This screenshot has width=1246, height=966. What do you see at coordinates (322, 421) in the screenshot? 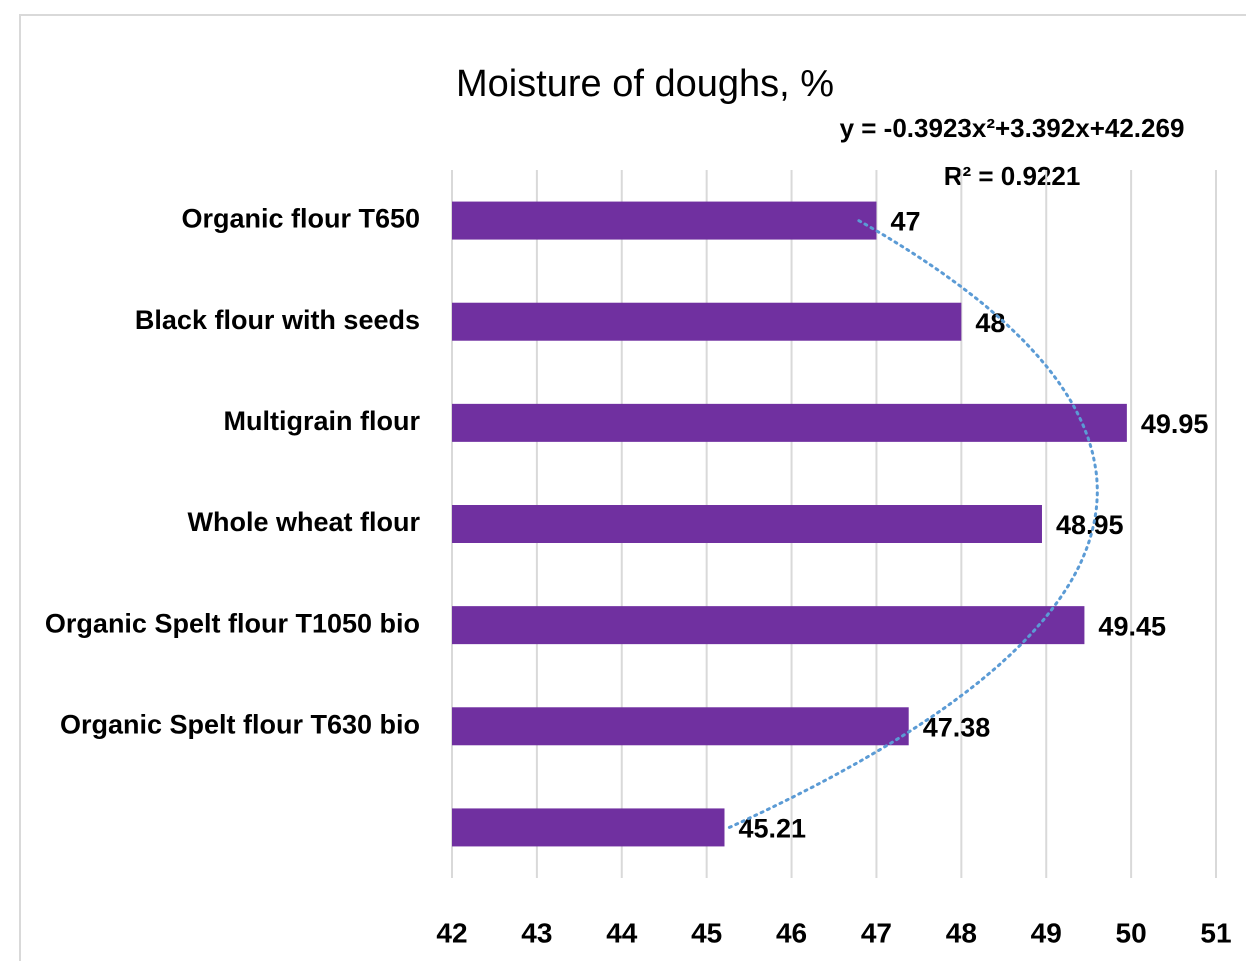
I see `category-label: Multigrain flour` at bounding box center [322, 421].